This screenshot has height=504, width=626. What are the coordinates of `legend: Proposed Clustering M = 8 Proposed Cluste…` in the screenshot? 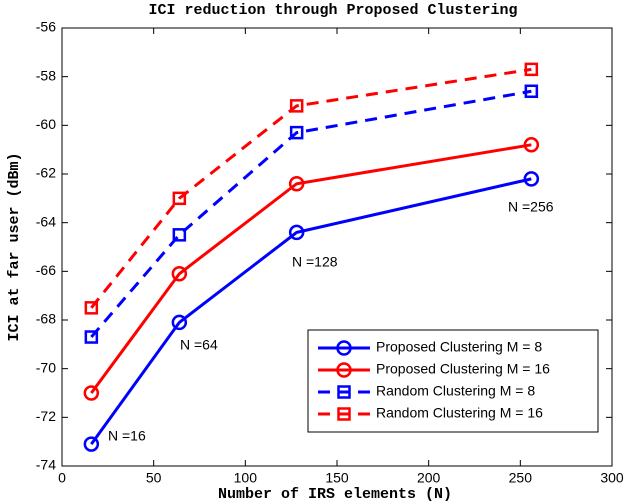 It's located at (453, 381).